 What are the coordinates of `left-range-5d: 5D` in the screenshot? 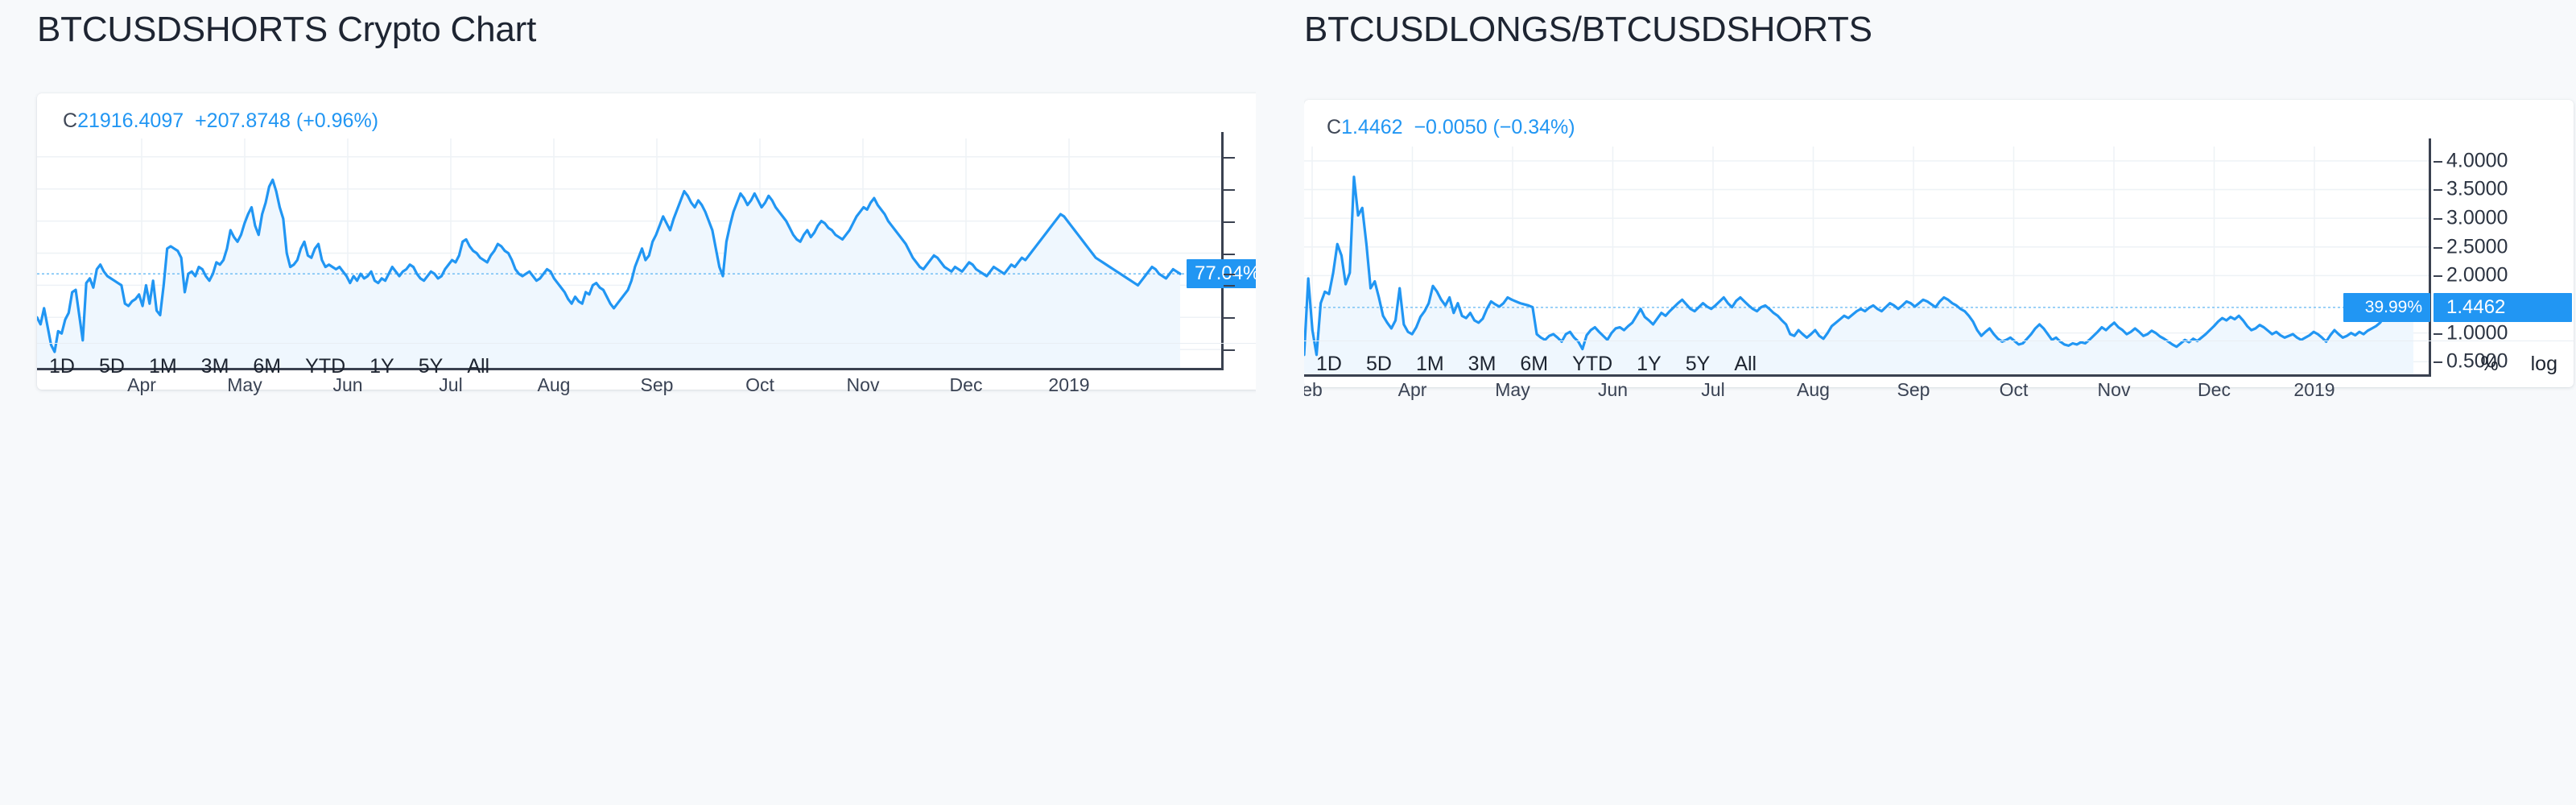 It's located at (111, 366).